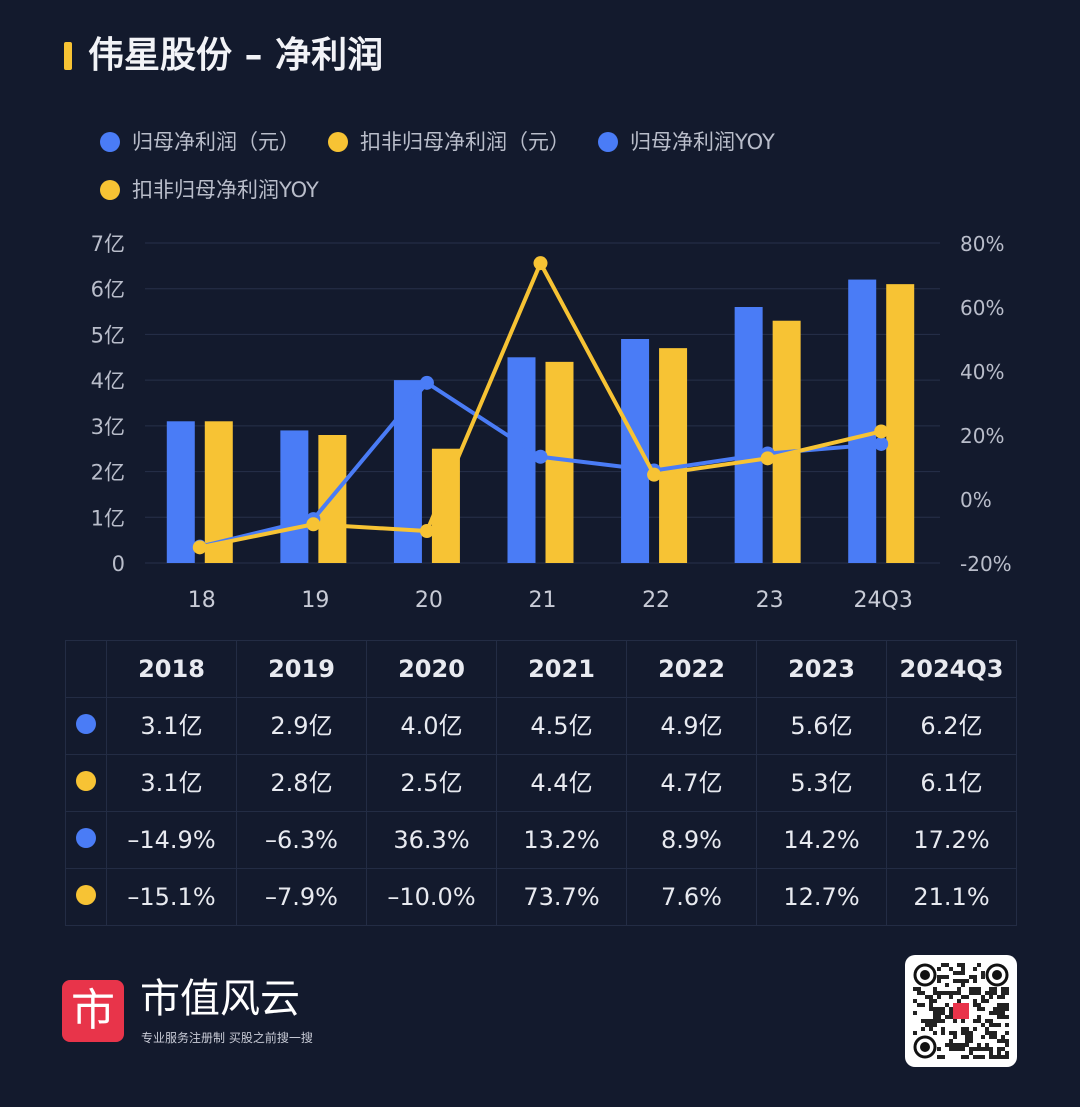  Describe the element at coordinates (431, 897) in the screenshot. I see `table-cell: –10.0%` at that location.